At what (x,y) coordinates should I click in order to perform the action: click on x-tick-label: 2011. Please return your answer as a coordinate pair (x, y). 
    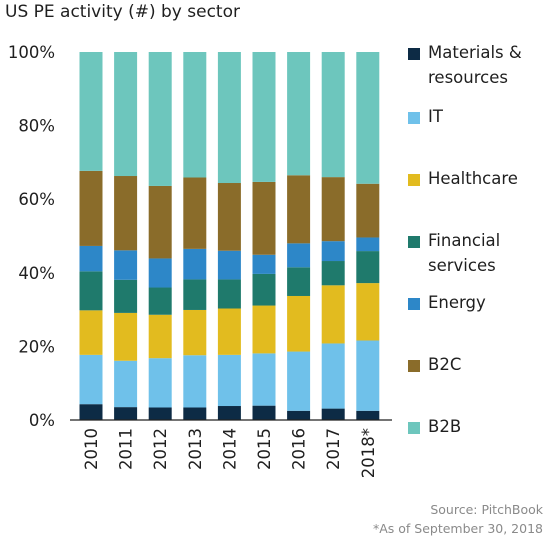
    Looking at the image, I should click on (126, 449).